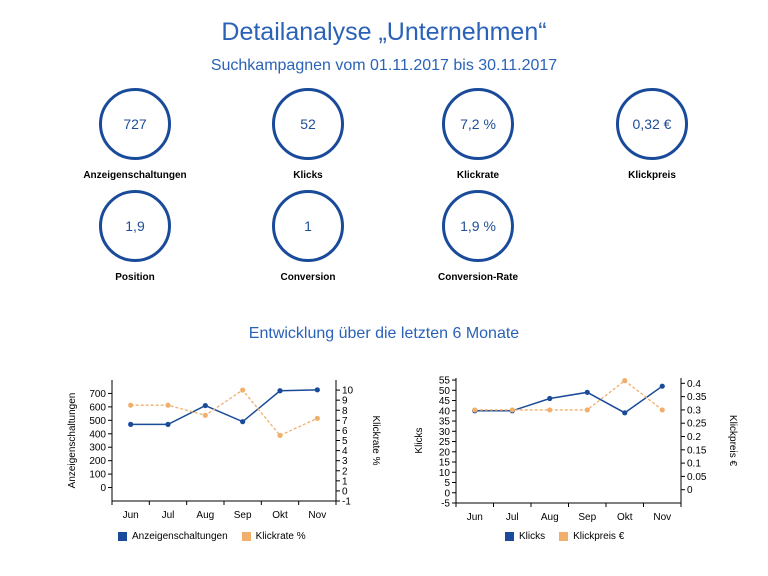 The image size is (768, 576). I want to click on y2-tick-label: 9, so click(345, 401).